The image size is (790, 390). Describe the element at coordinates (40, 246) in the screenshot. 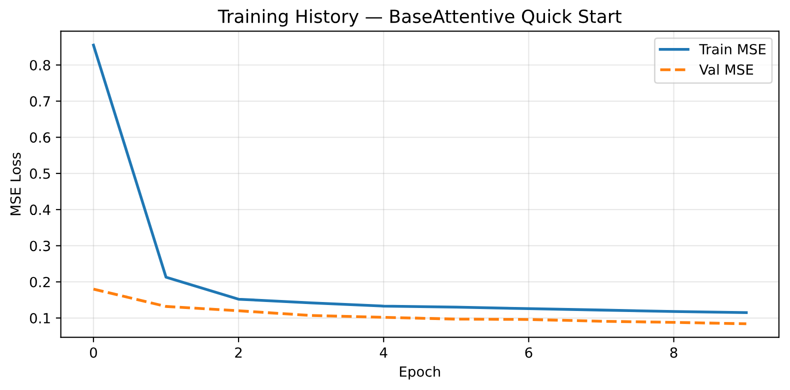

I see `y-tick-label: 0.3` at that location.